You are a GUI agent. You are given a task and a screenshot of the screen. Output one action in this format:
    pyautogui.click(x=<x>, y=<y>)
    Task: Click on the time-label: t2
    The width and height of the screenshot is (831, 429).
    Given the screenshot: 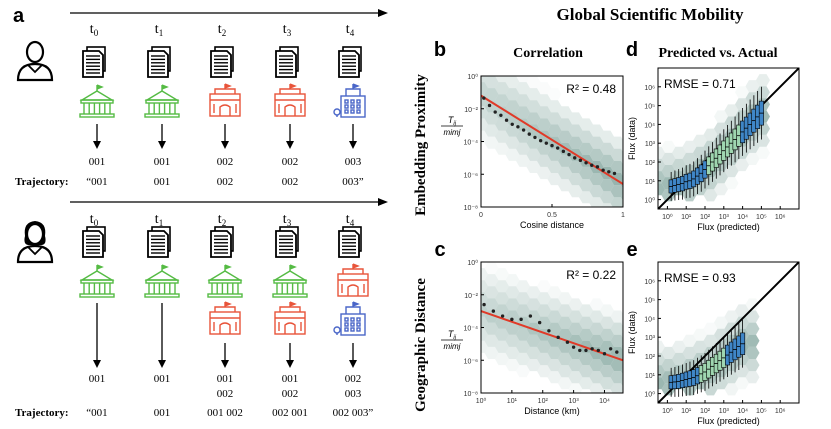 What is the action you would take?
    pyautogui.click(x=222, y=30)
    